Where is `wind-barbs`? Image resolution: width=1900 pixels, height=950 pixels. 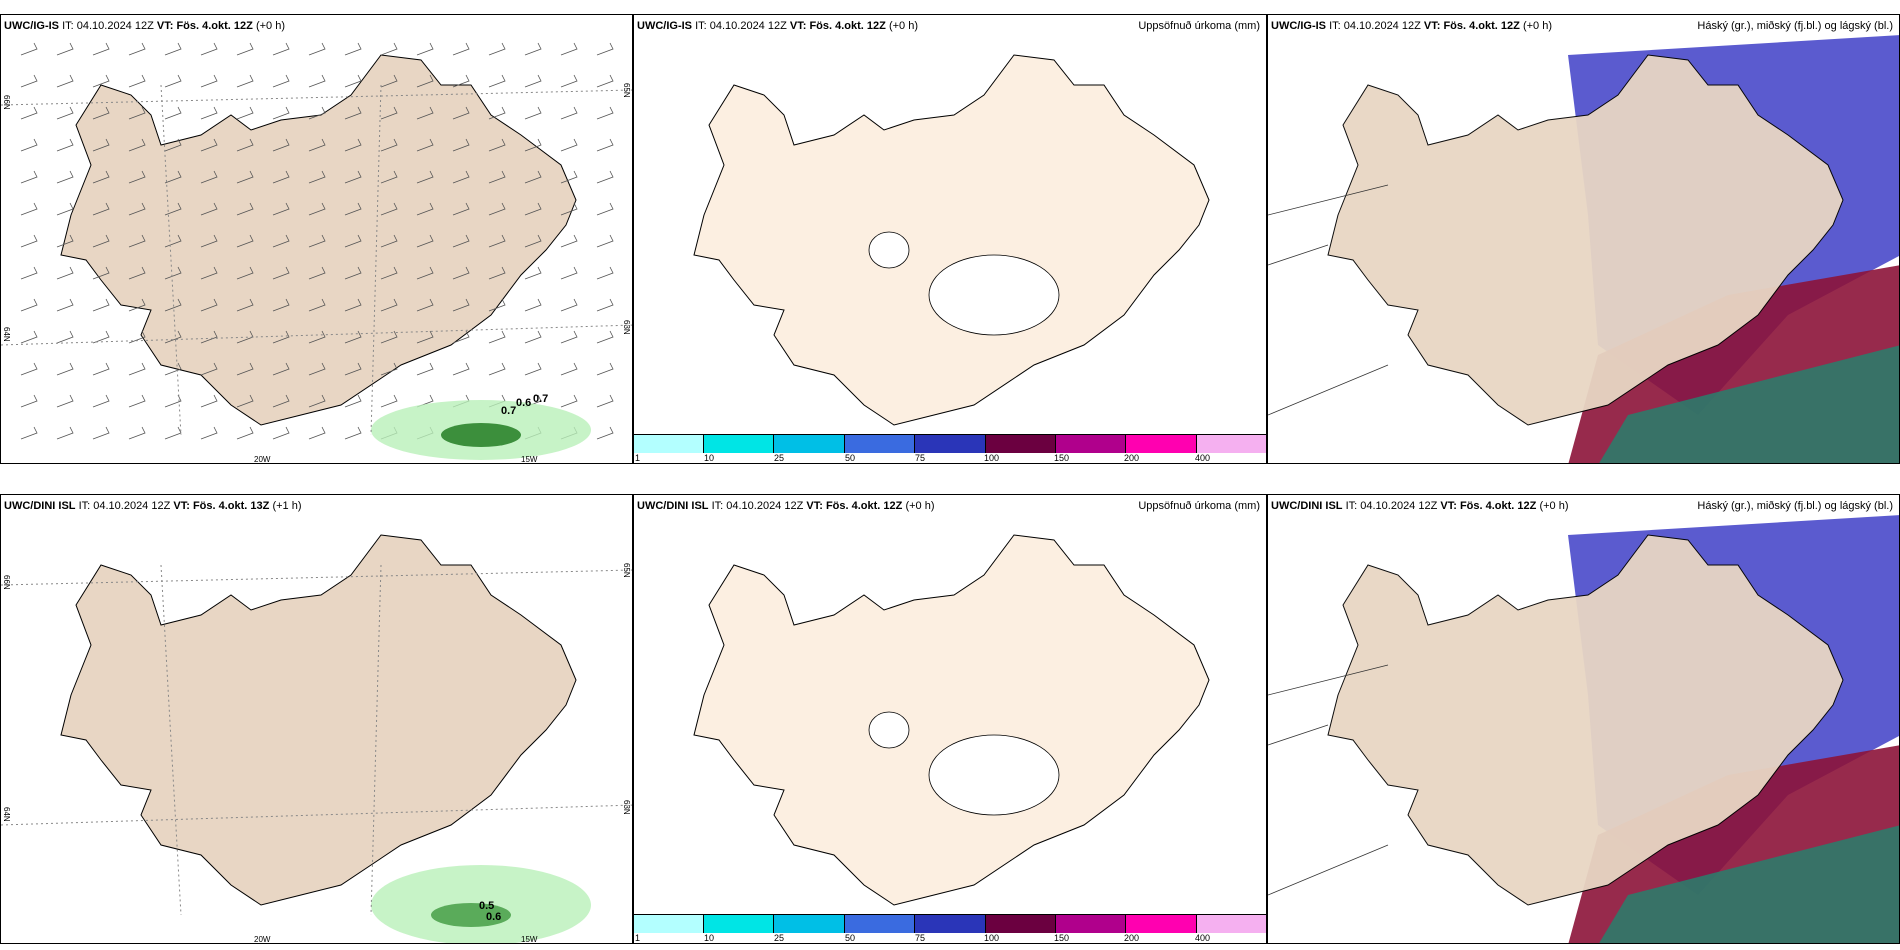
wind-barbs is located at coordinates (317, 241).